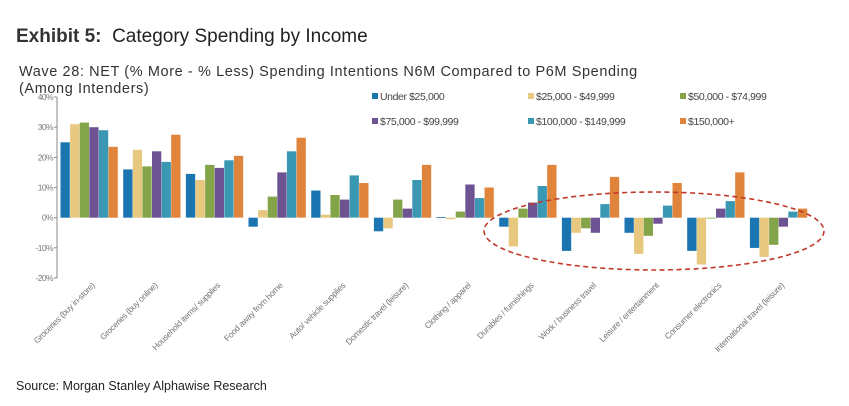  What do you see at coordinates (45, 248) in the screenshot?
I see `y-tick-label: -10%` at bounding box center [45, 248].